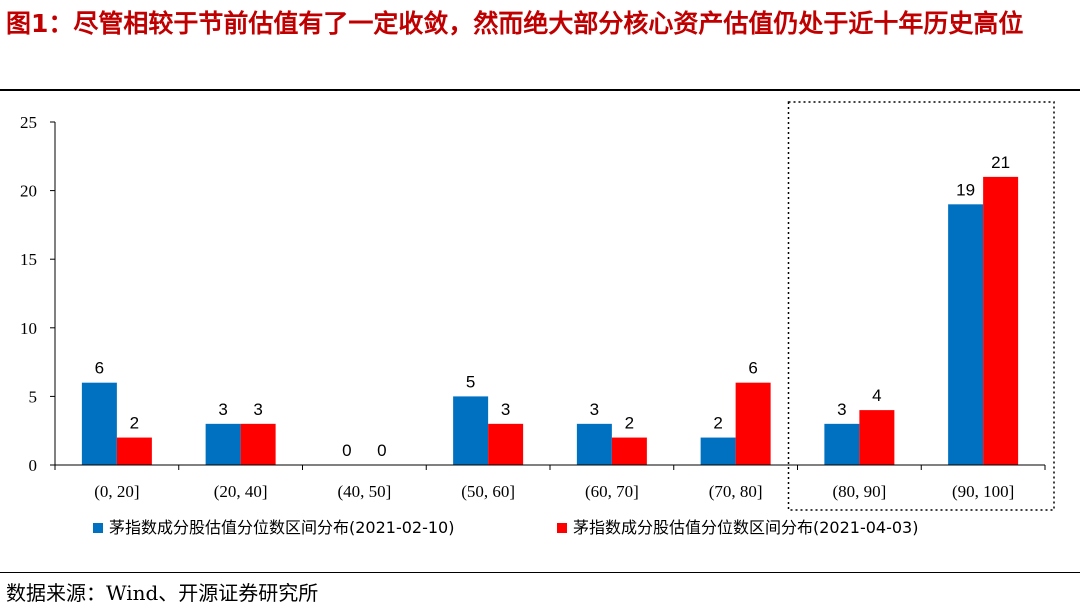 This screenshot has width=1080, height=609. Describe the element at coordinates (876, 395) in the screenshot. I see `data-label: 4` at that location.